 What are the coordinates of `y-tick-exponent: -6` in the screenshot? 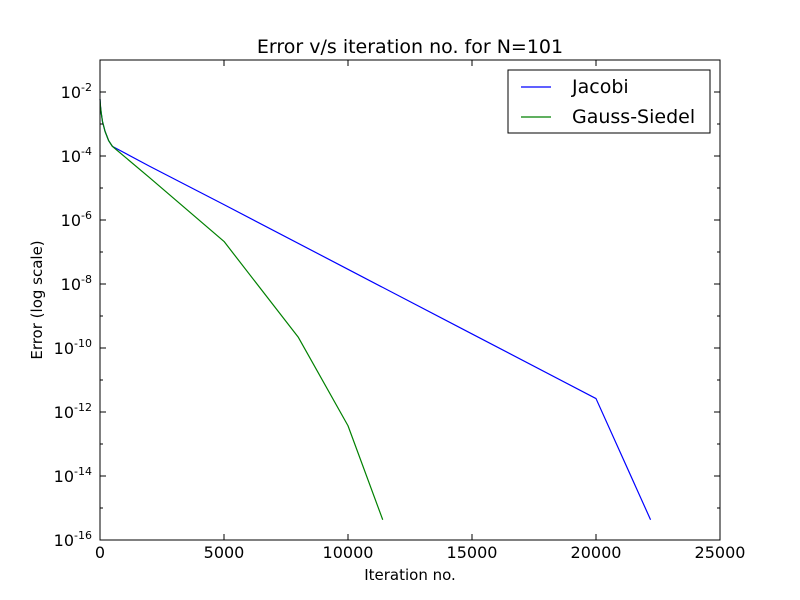 It's located at (86, 215).